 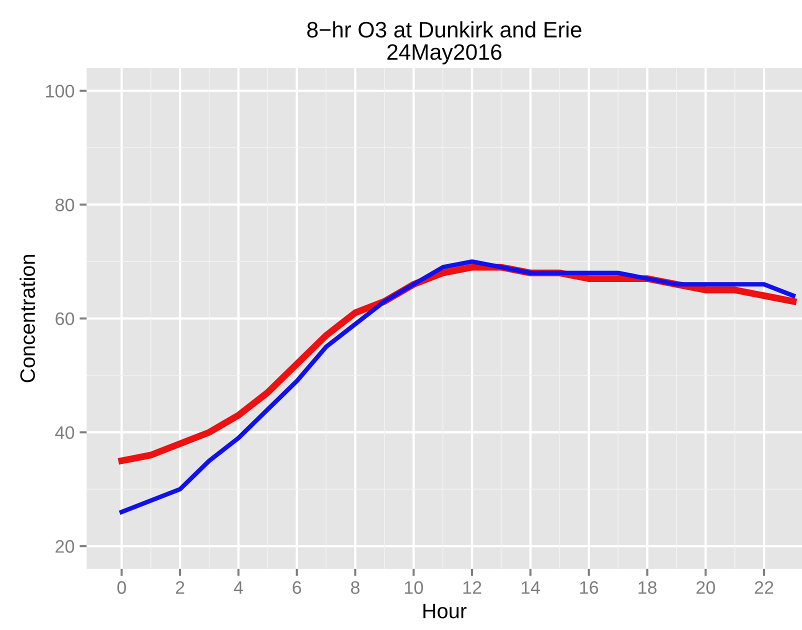 What do you see at coordinates (60, 91) in the screenshot?
I see `y-tick-label: 100` at bounding box center [60, 91].